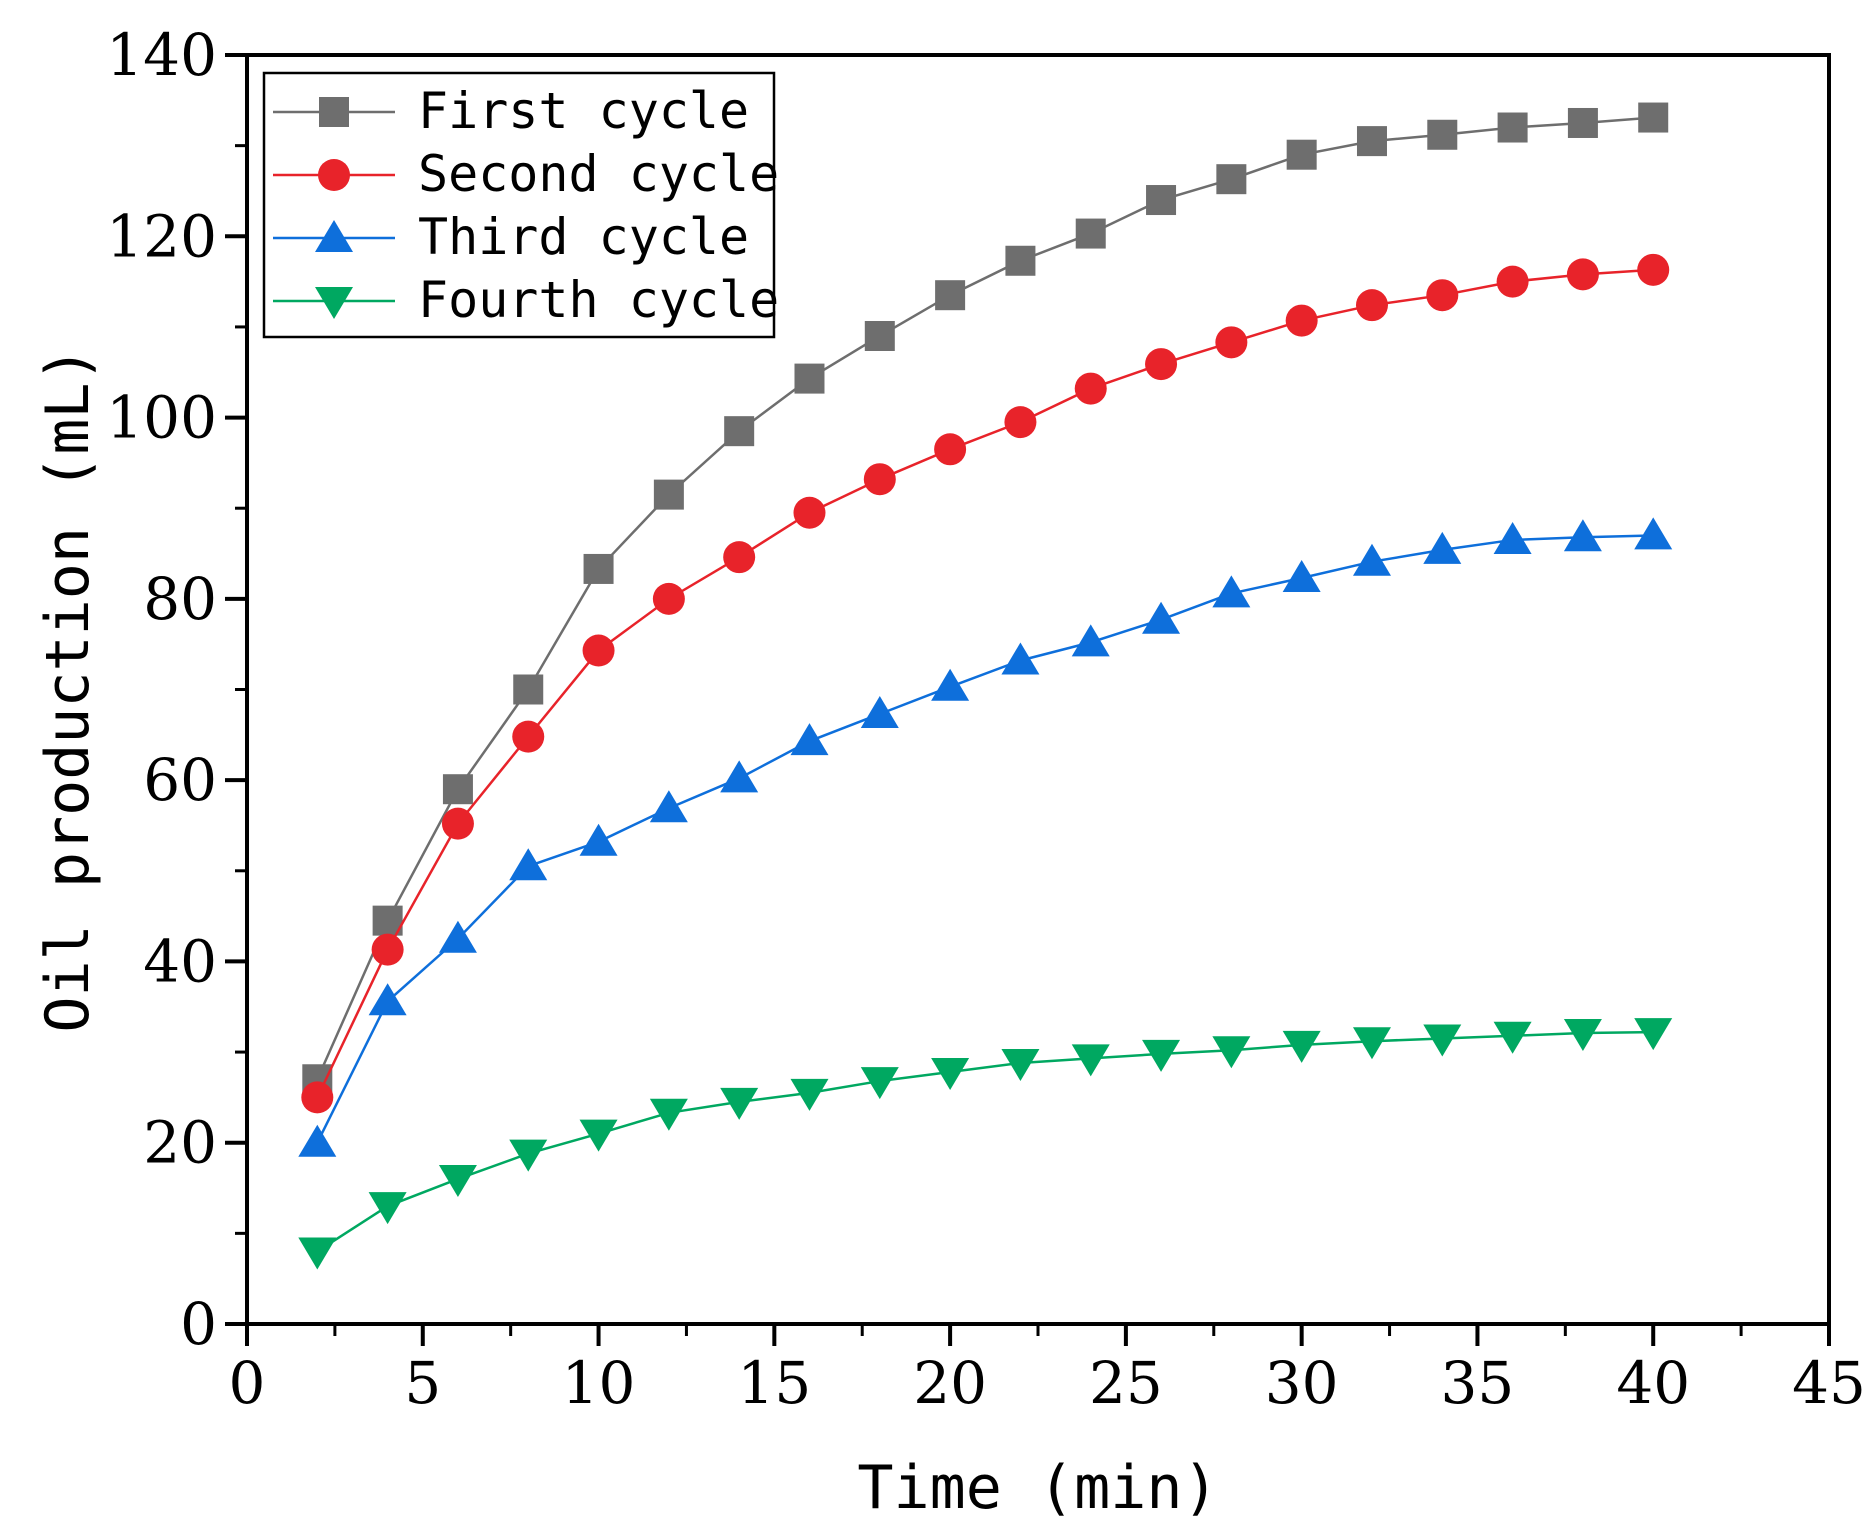  What do you see at coordinates (1302, 1383) in the screenshot?
I see `x-tick-label: 30` at bounding box center [1302, 1383].